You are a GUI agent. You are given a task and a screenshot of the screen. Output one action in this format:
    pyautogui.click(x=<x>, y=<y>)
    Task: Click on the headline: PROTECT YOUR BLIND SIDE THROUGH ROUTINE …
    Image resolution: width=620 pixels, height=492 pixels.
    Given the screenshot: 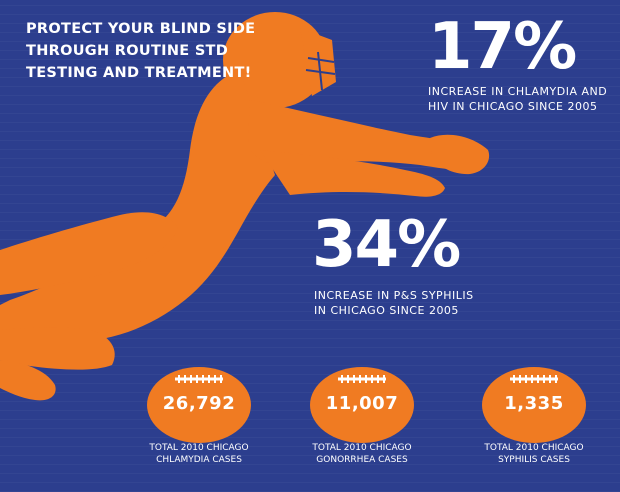 What is the action you would take?
    pyautogui.click(x=141, y=51)
    